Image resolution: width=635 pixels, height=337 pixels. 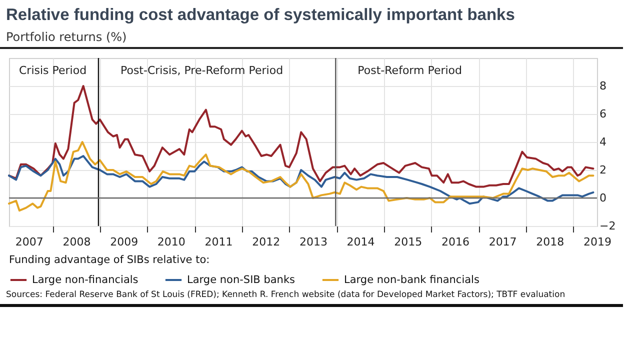 What do you see at coordinates (603, 142) in the screenshot?
I see `y-tick-label: 4` at bounding box center [603, 142].